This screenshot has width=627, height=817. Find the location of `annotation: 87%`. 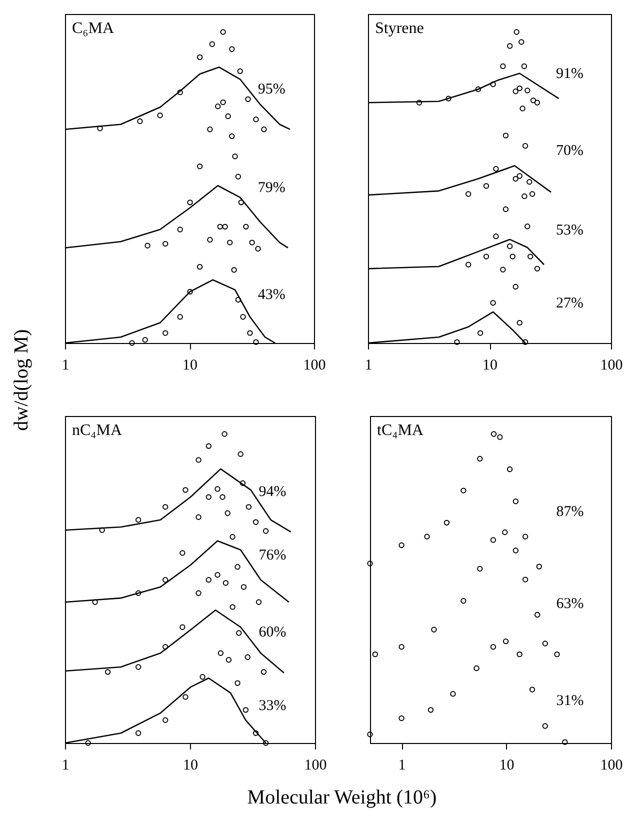

annotation: 87% is located at coordinates (570, 512).